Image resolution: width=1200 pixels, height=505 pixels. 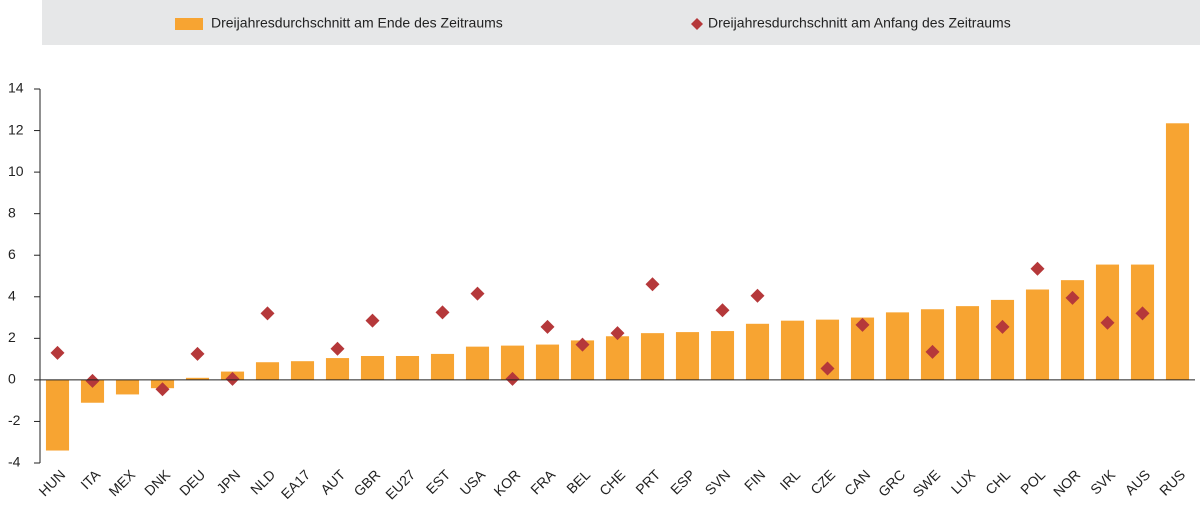 I want to click on y-tick-label: 8, so click(x=12, y=212).